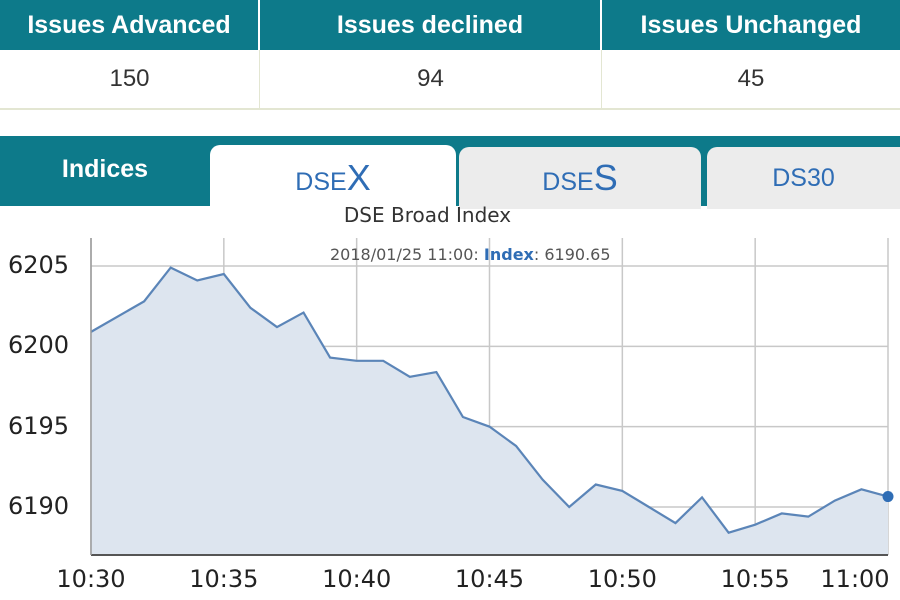  I want to click on tab-ds30-label: DS30, so click(803, 177).